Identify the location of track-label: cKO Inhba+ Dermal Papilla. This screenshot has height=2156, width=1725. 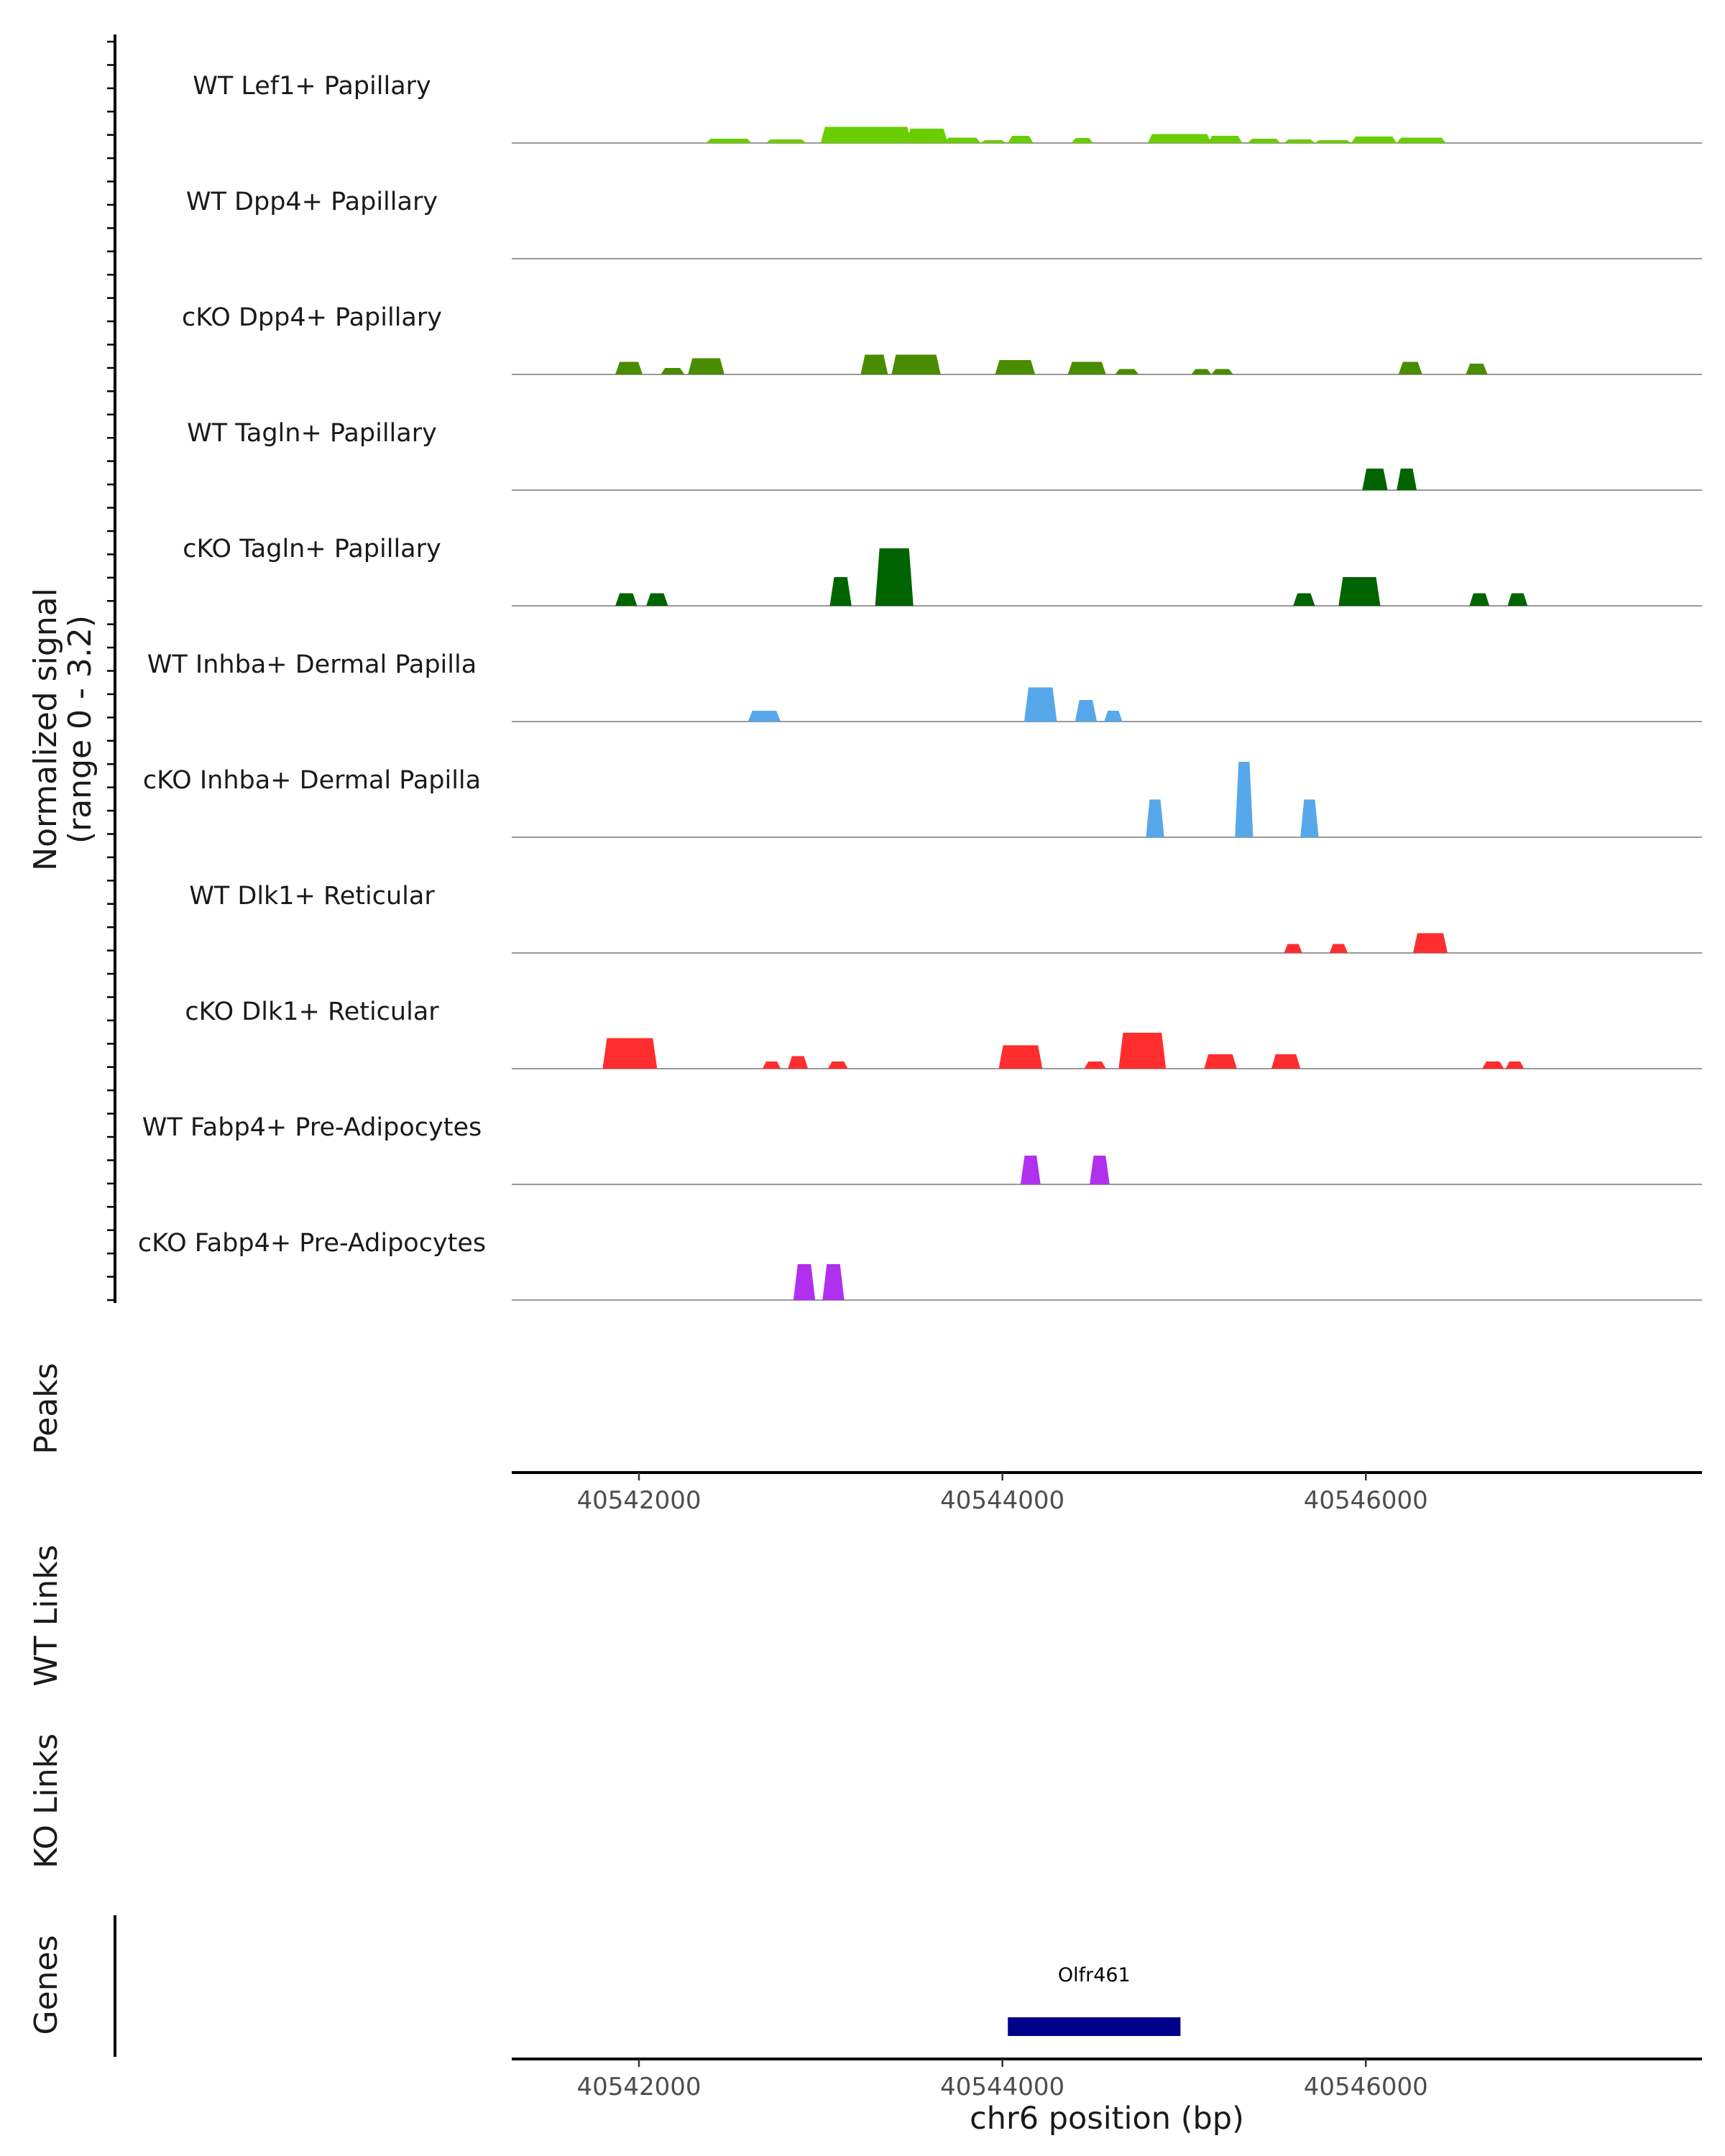
(312, 781).